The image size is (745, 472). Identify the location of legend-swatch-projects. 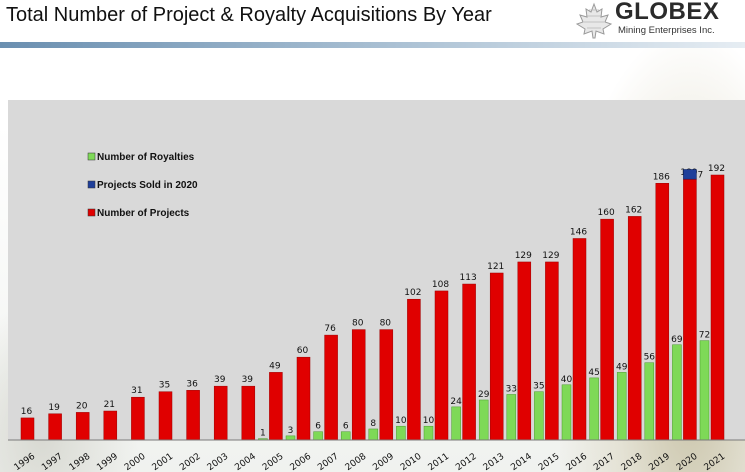
(91, 212).